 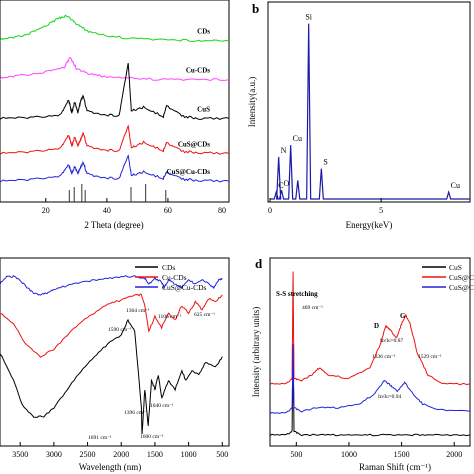 I want to click on raman-line-cus-cu-cds, so click(x=370, y=379).